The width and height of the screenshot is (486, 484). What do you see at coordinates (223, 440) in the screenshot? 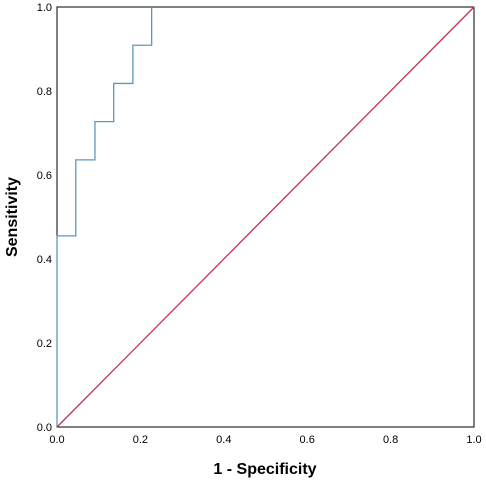
I see `x-tick-label: 0.4` at bounding box center [223, 440].